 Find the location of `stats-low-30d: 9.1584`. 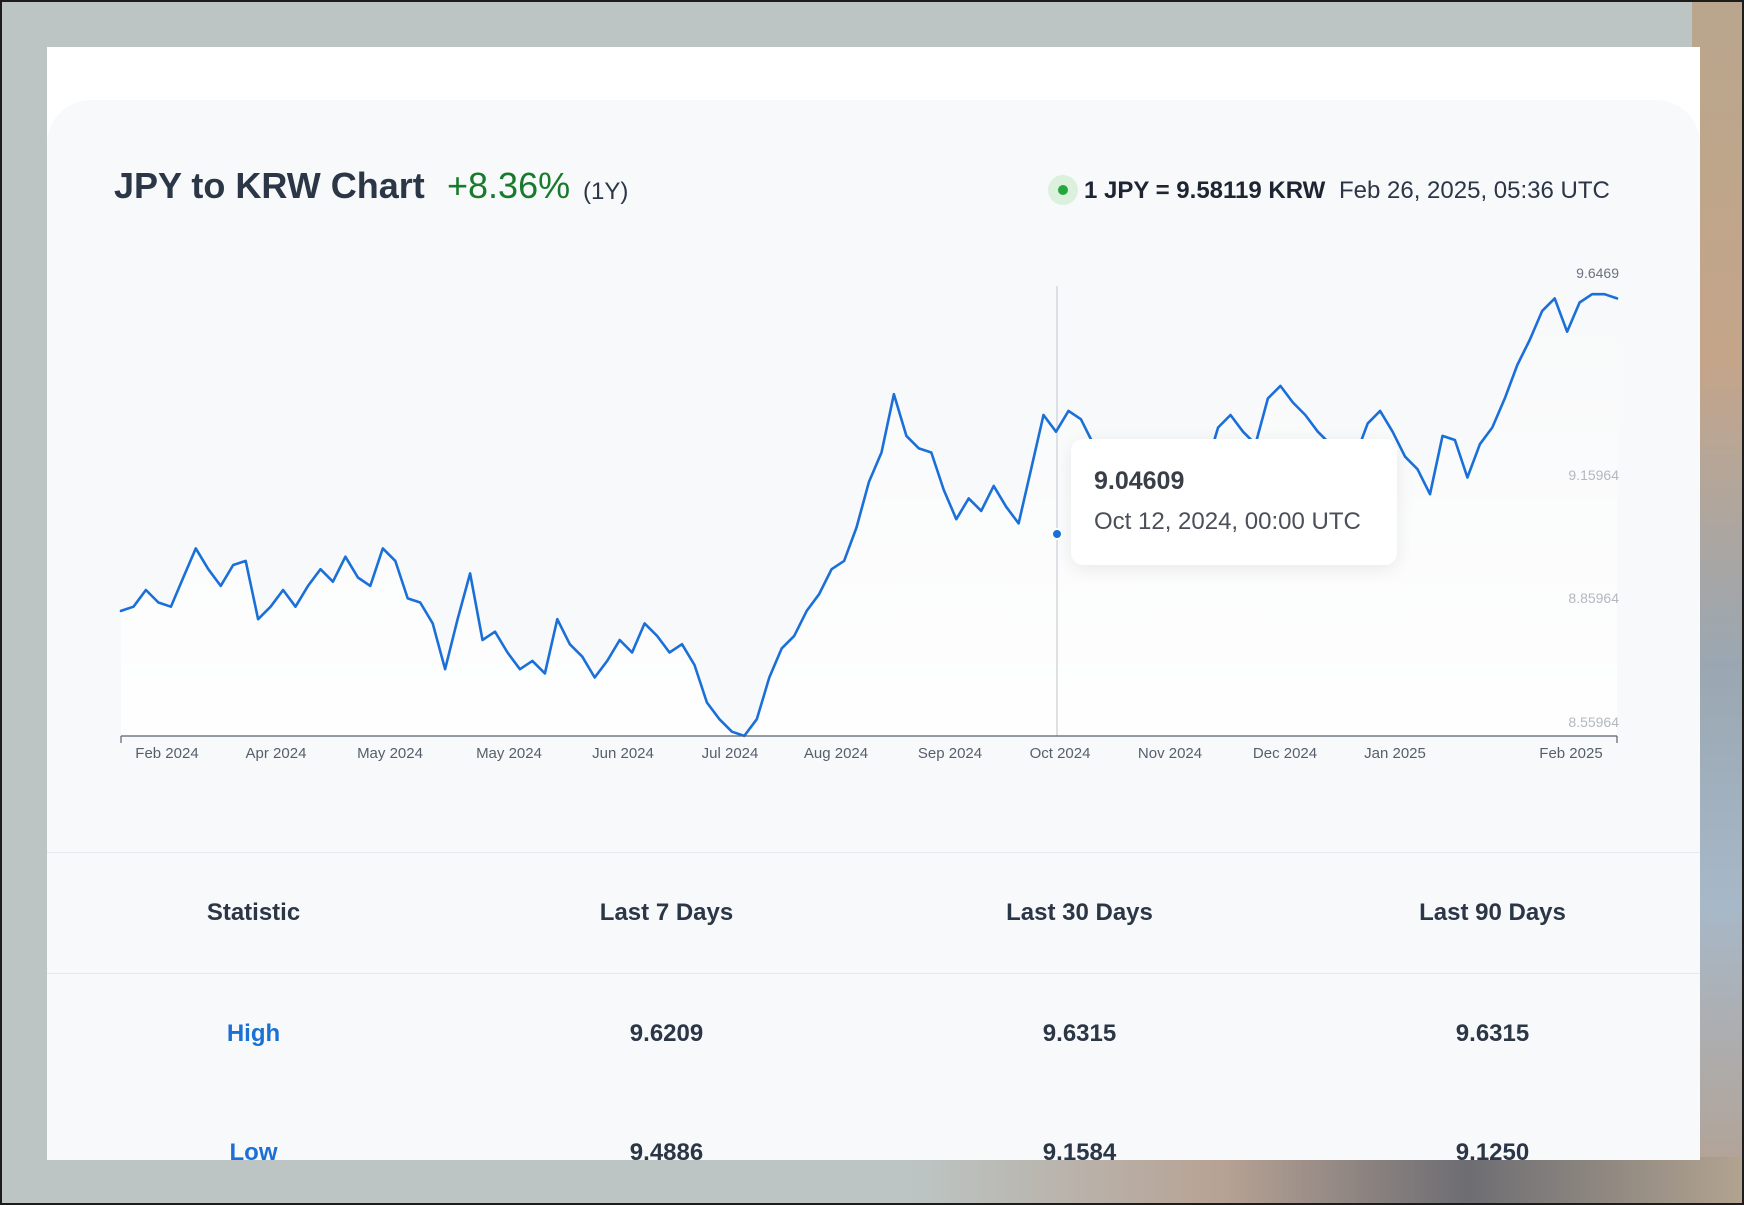

stats-low-30d: 9.1584 is located at coordinates (1079, 1149).